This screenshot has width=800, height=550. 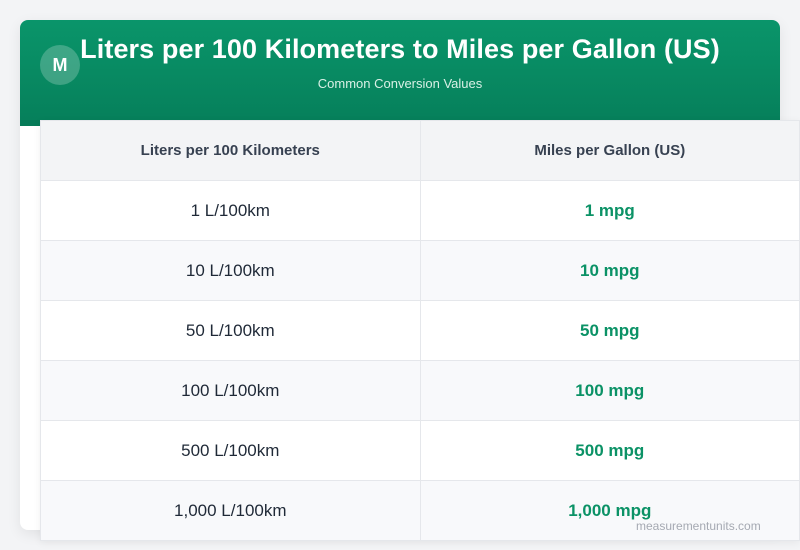 What do you see at coordinates (230, 210) in the screenshot?
I see `lkm-cell: 1 L/100km` at bounding box center [230, 210].